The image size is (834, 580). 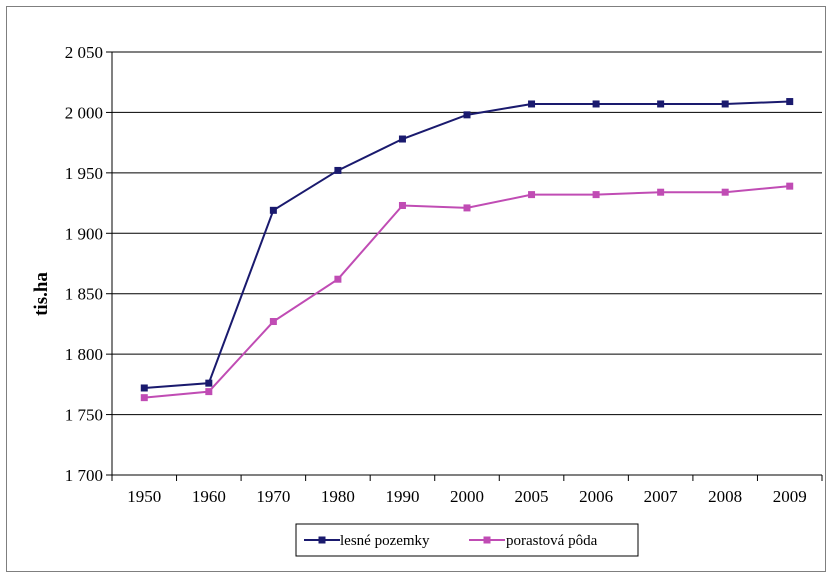 What do you see at coordinates (402, 496) in the screenshot?
I see `x-tick-label: 1990` at bounding box center [402, 496].